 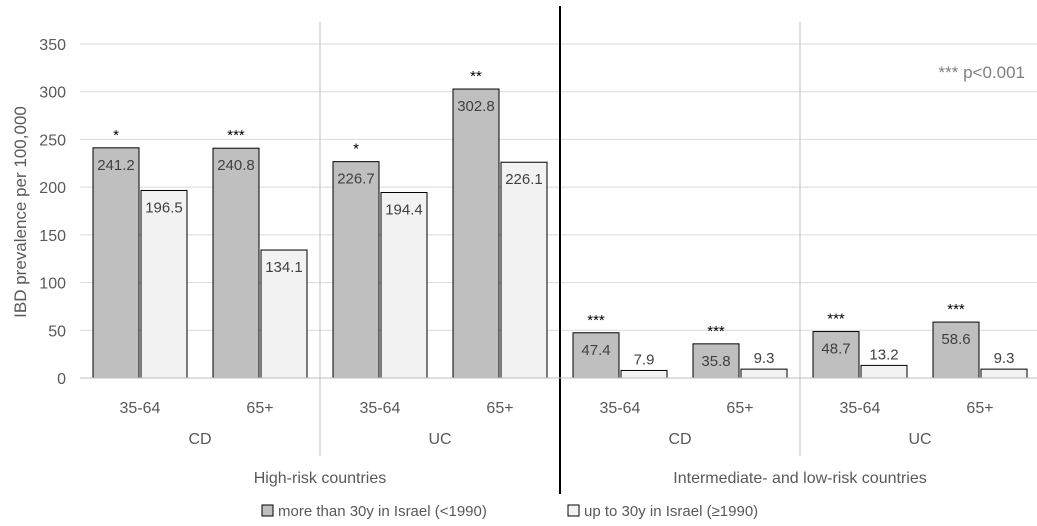 I want to click on data-label: 7.9, so click(x=644, y=359).